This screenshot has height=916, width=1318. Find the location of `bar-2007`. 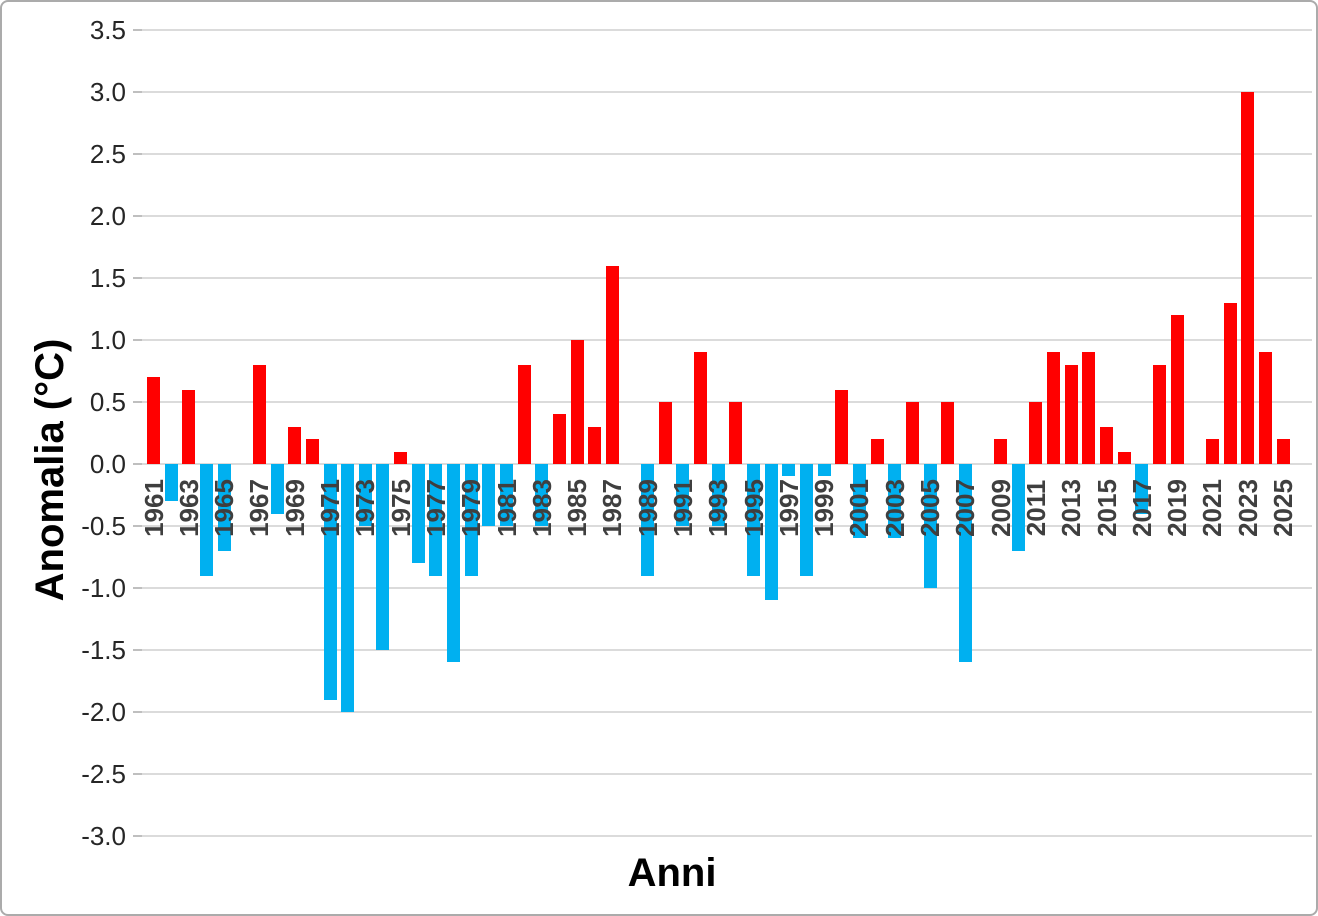

bar-2007 is located at coordinates (965, 563).